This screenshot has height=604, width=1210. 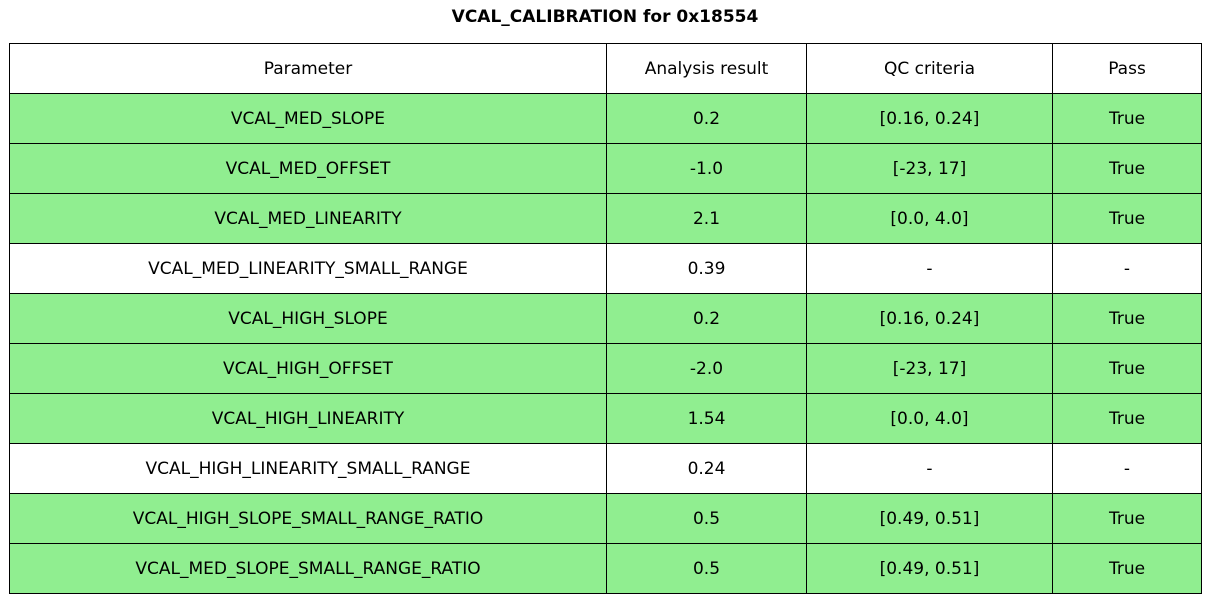 I want to click on cell-result: 1.54, so click(x=706, y=418).